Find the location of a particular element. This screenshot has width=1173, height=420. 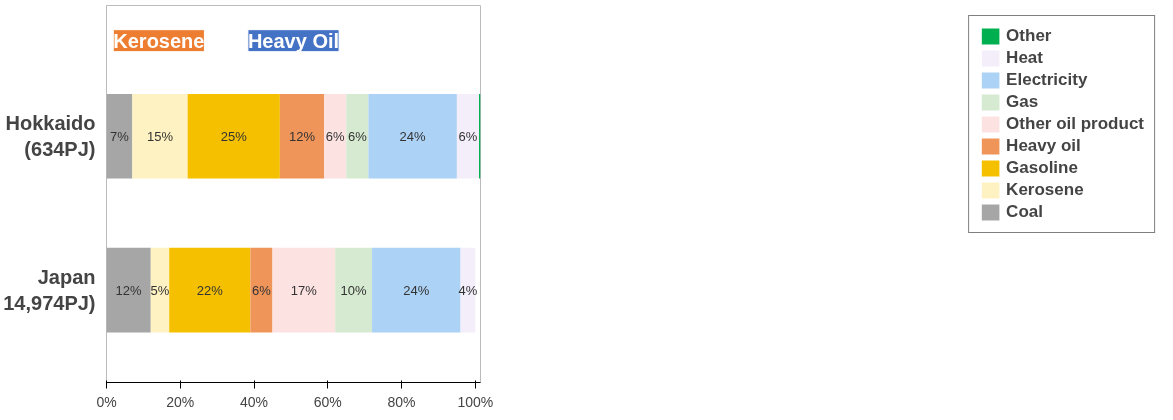

data-label: 10% is located at coordinates (354, 290).